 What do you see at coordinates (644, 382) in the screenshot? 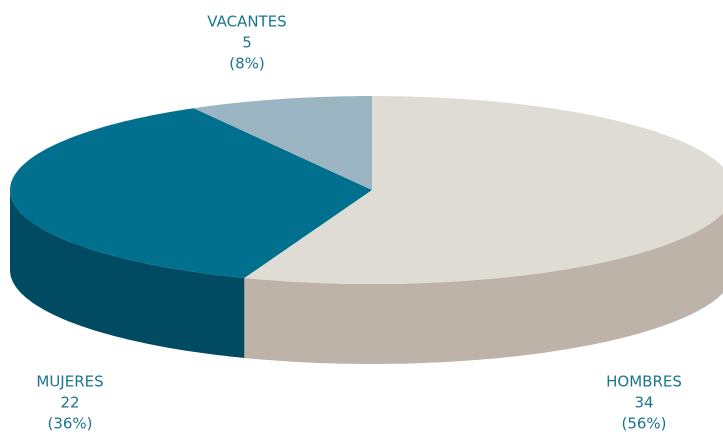
I see `slice-label: HOMBRES` at bounding box center [644, 382].